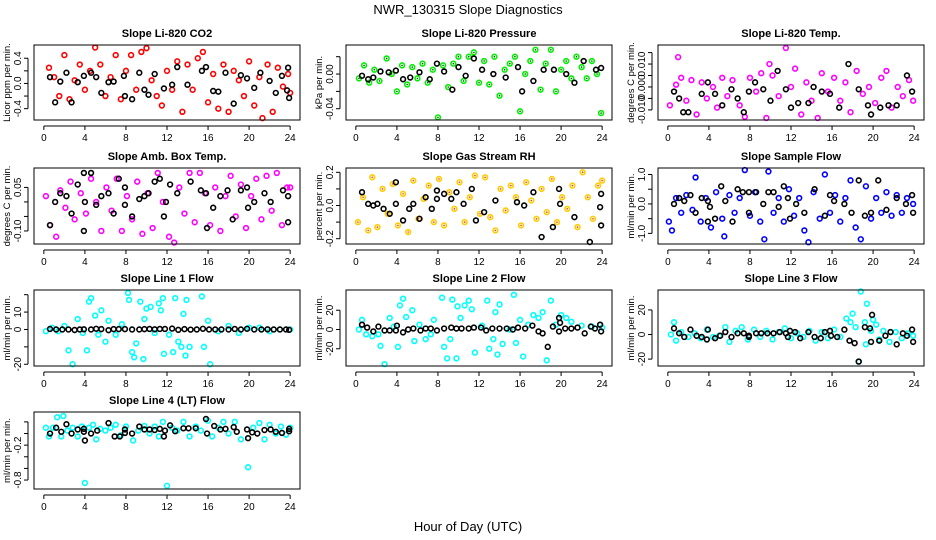  I want to click on y-tick-label: -0.04, so click(330, 108).